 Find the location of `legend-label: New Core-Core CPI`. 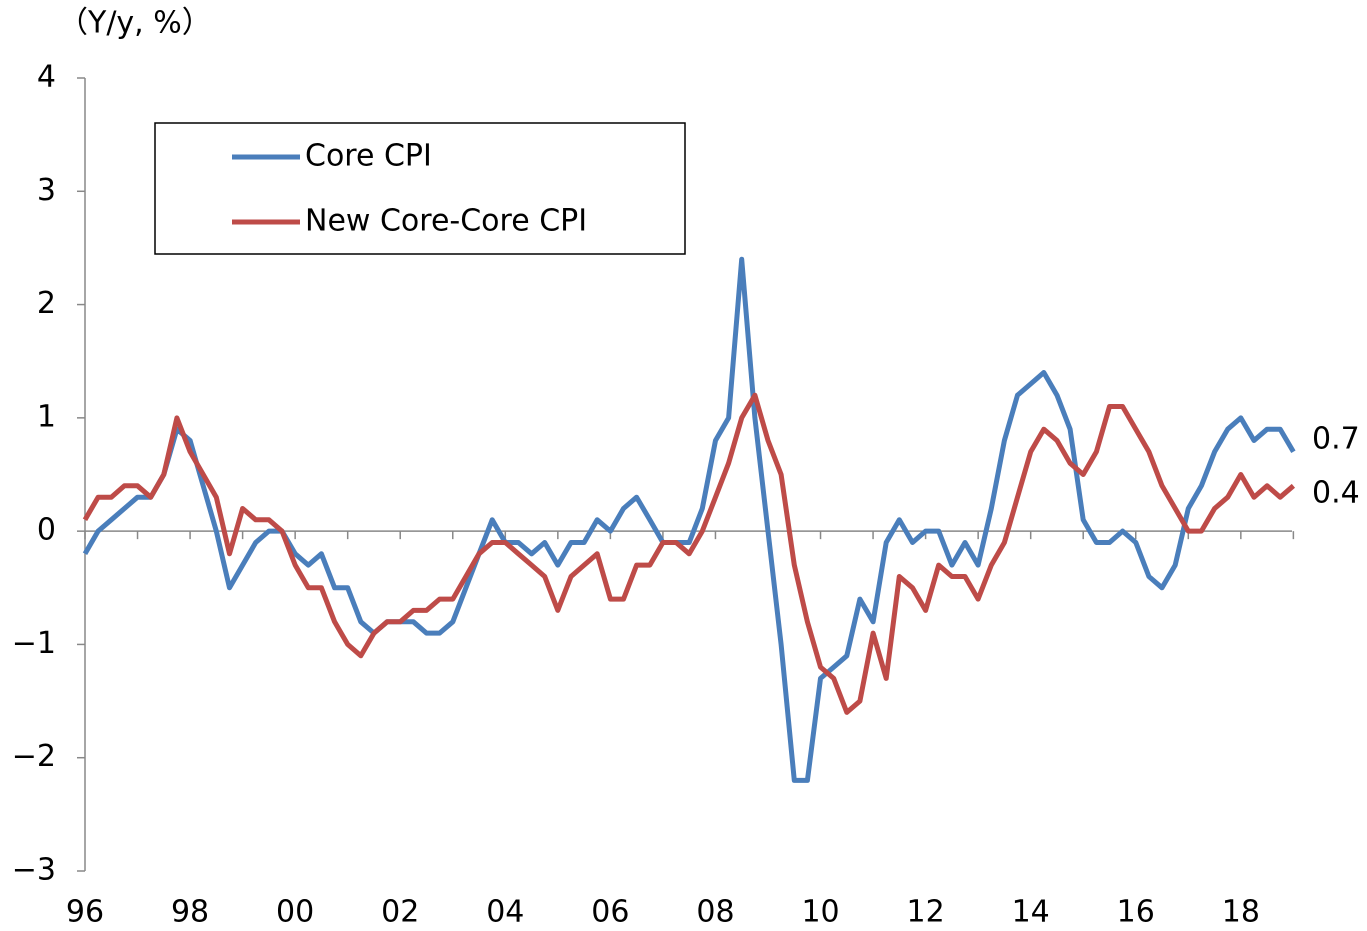

legend-label: New Core-Core CPI is located at coordinates (446, 221).